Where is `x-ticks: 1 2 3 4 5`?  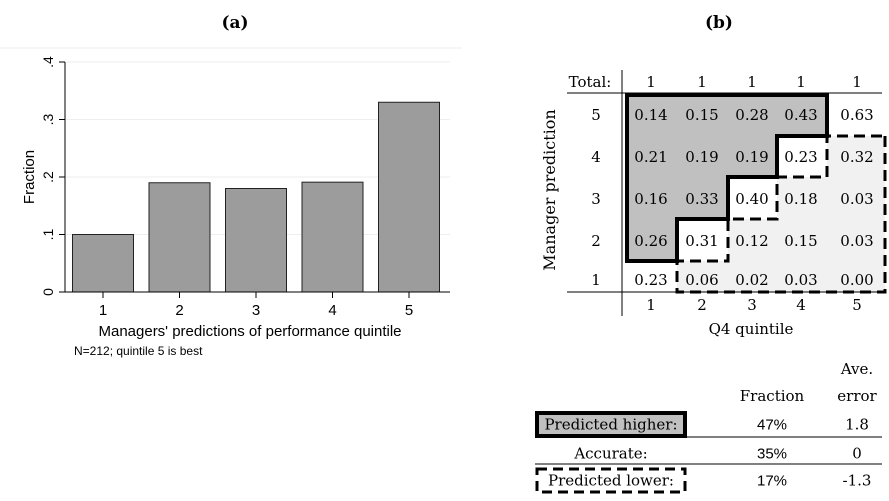
x-ticks: 1 2 3 4 5 is located at coordinates (256, 305).